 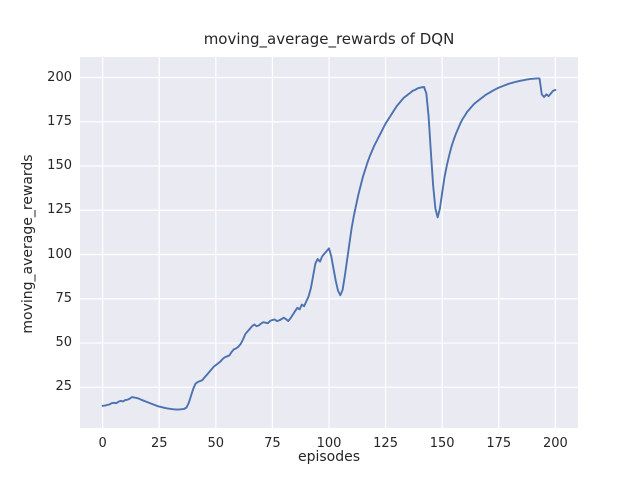 I want to click on y-tick-label: 100, so click(x=59, y=254).